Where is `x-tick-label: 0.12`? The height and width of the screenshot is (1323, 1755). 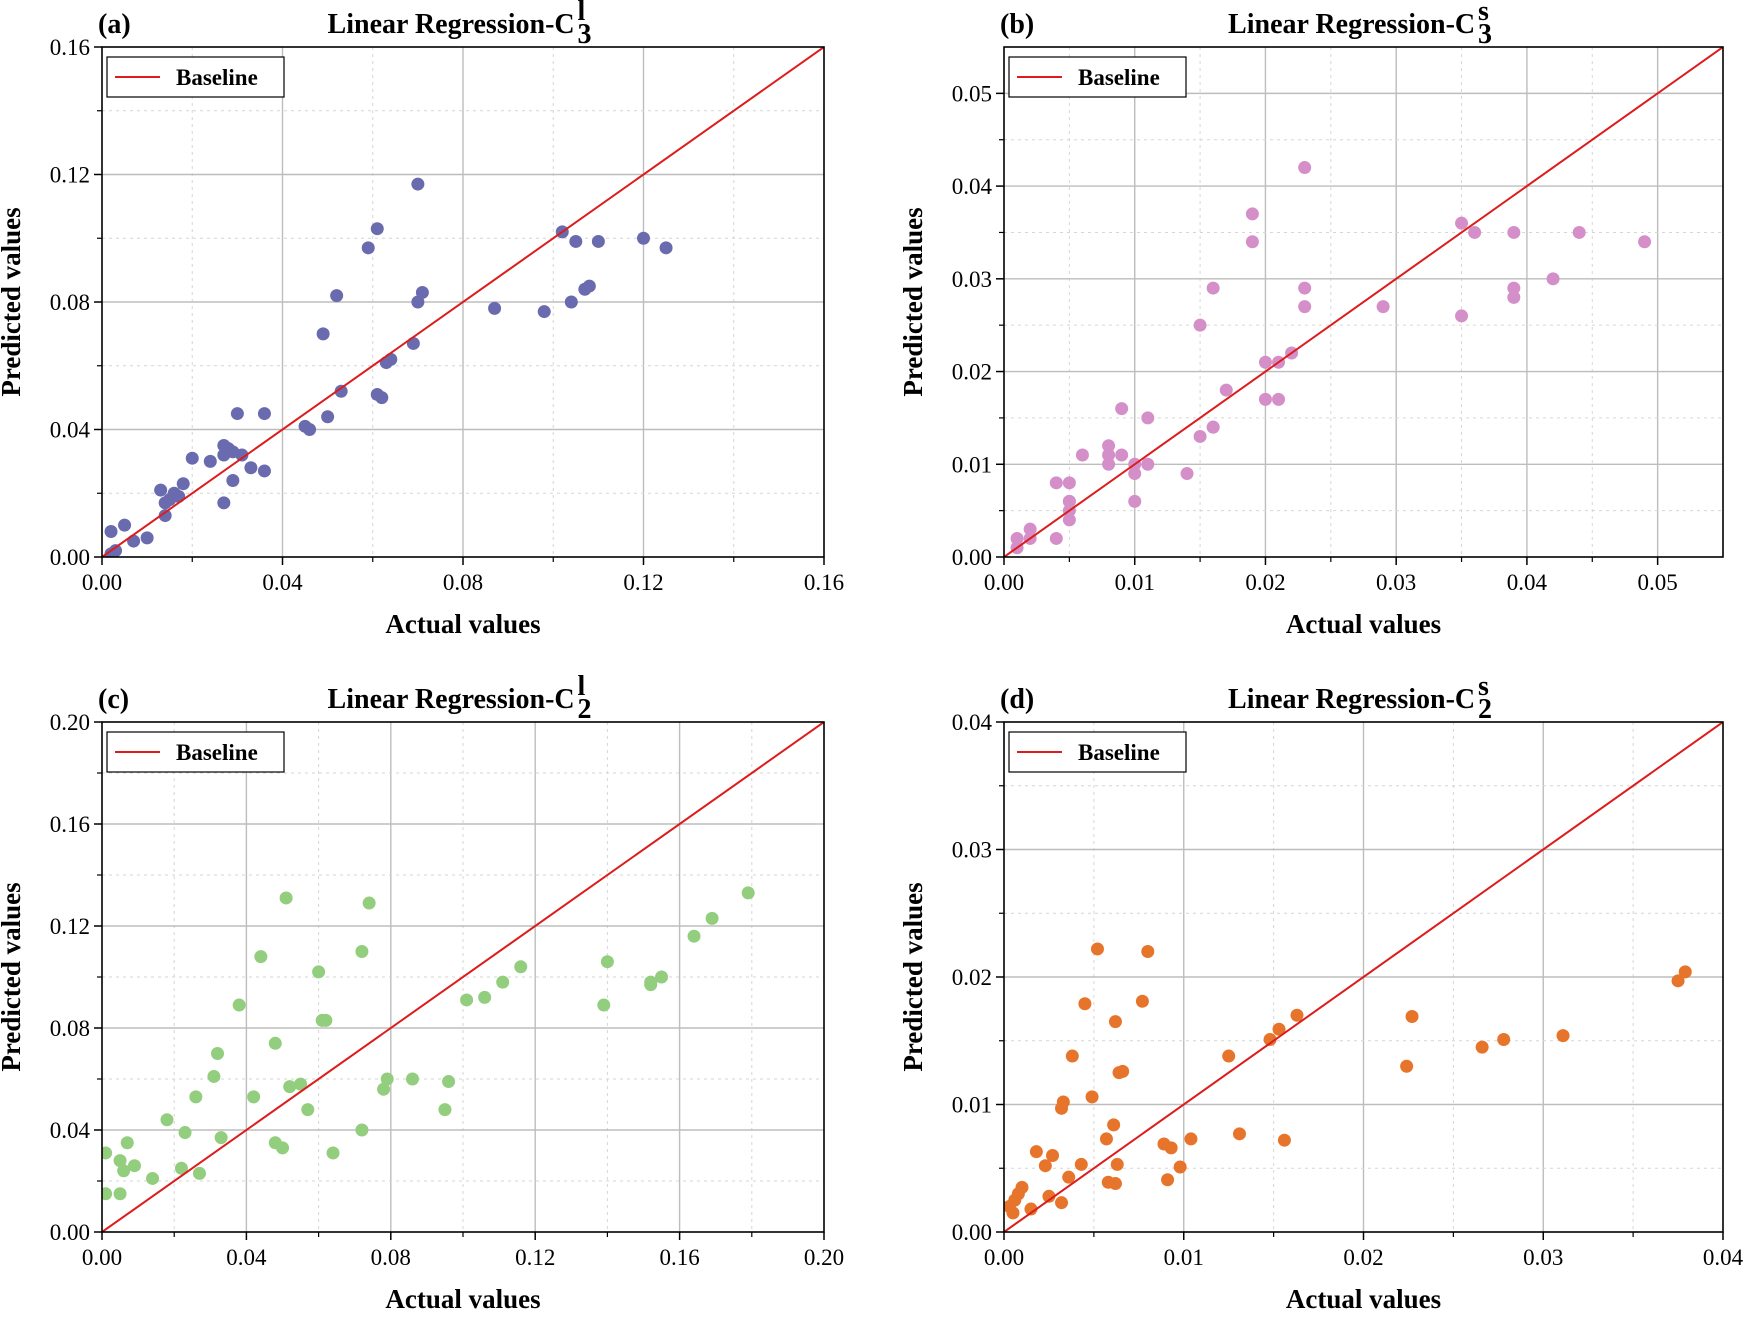
x-tick-label: 0.12 is located at coordinates (643, 582).